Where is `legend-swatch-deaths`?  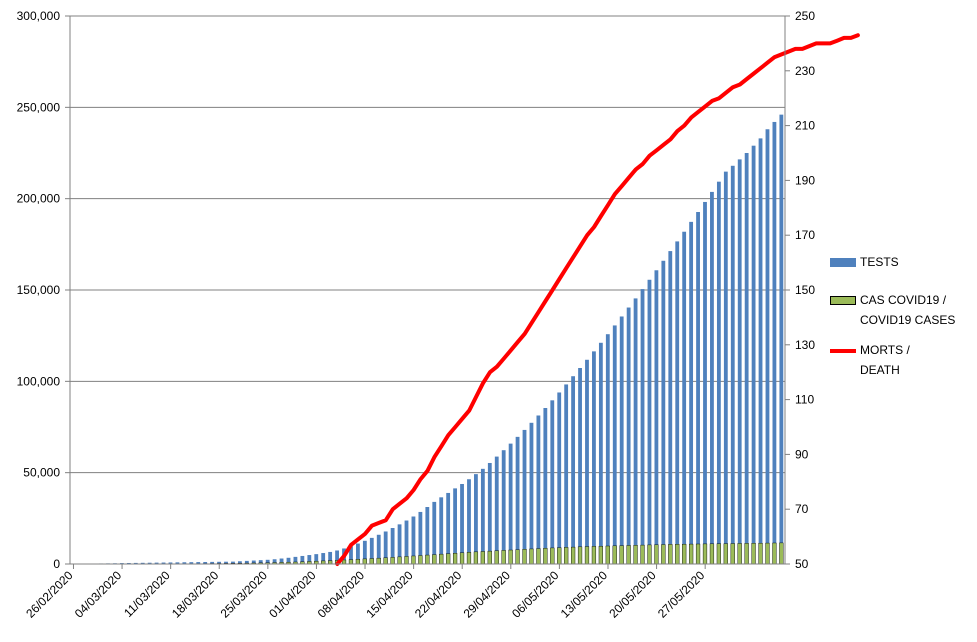
legend-swatch-deaths is located at coordinates (843, 351).